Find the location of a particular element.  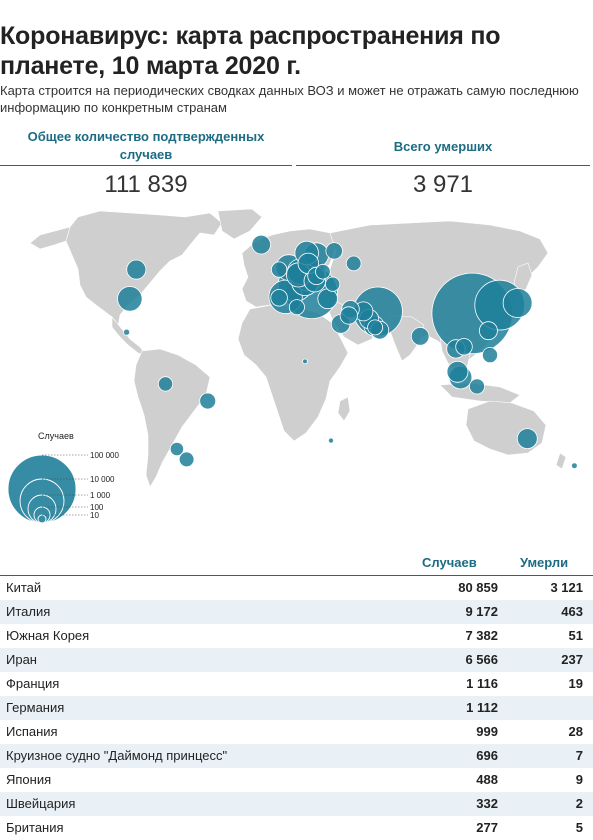

country-deaths: 9 is located at coordinates (579, 779).